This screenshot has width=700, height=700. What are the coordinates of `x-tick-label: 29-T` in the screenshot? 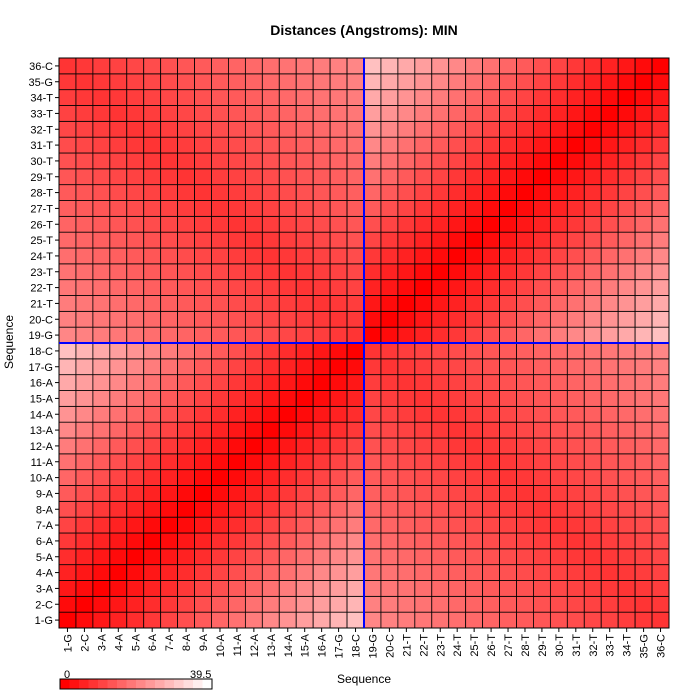 It's located at (543, 645).